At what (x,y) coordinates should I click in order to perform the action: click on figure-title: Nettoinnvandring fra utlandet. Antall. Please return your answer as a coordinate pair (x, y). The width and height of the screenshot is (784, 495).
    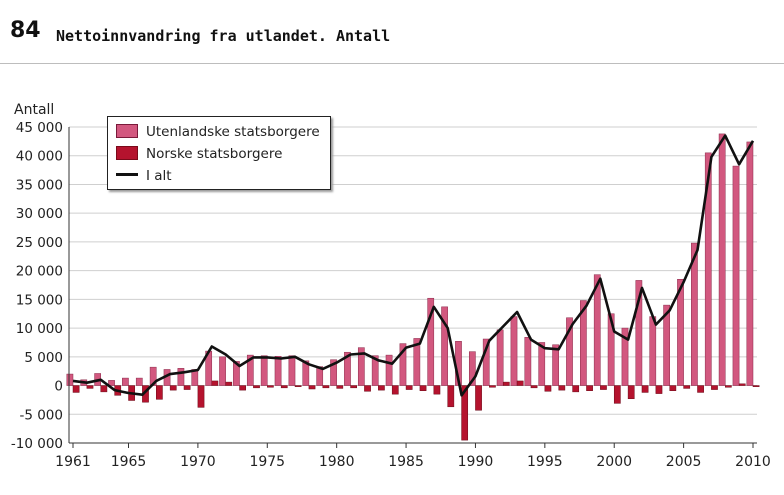
    Looking at the image, I should click on (223, 36).